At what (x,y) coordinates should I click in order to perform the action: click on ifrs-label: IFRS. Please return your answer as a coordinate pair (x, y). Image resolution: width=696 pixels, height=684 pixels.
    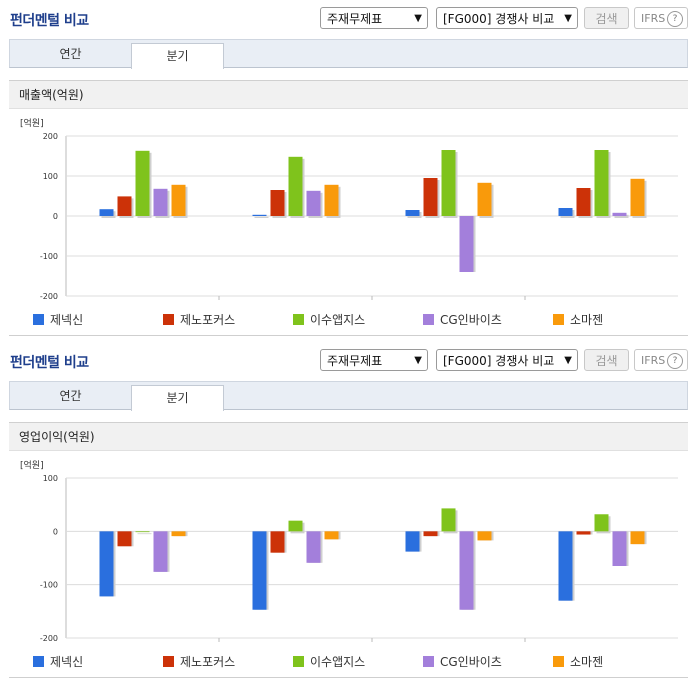
    Looking at the image, I should click on (653, 18).